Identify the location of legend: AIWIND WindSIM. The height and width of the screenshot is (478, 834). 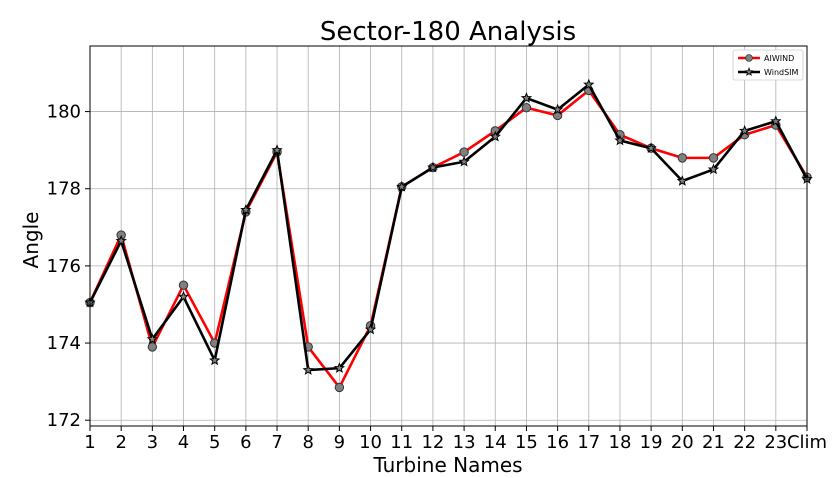
(768, 65).